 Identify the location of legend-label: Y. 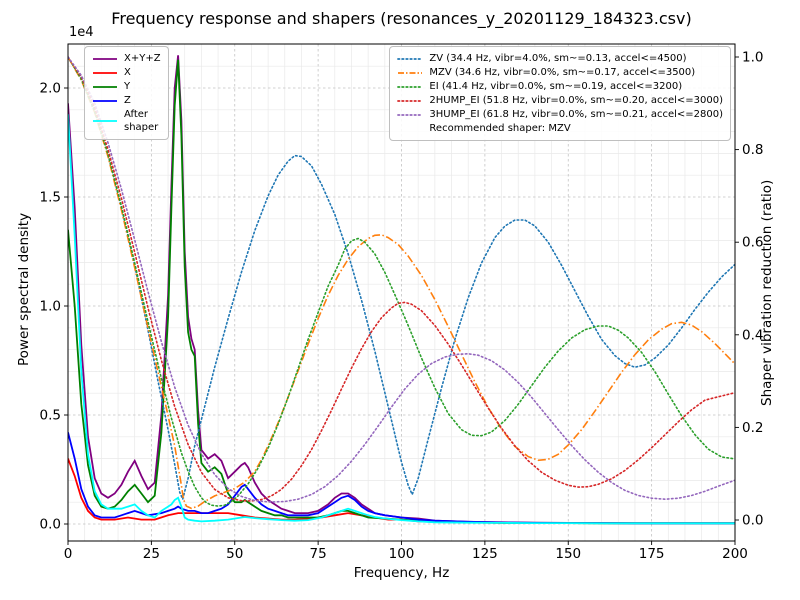
(127, 86).